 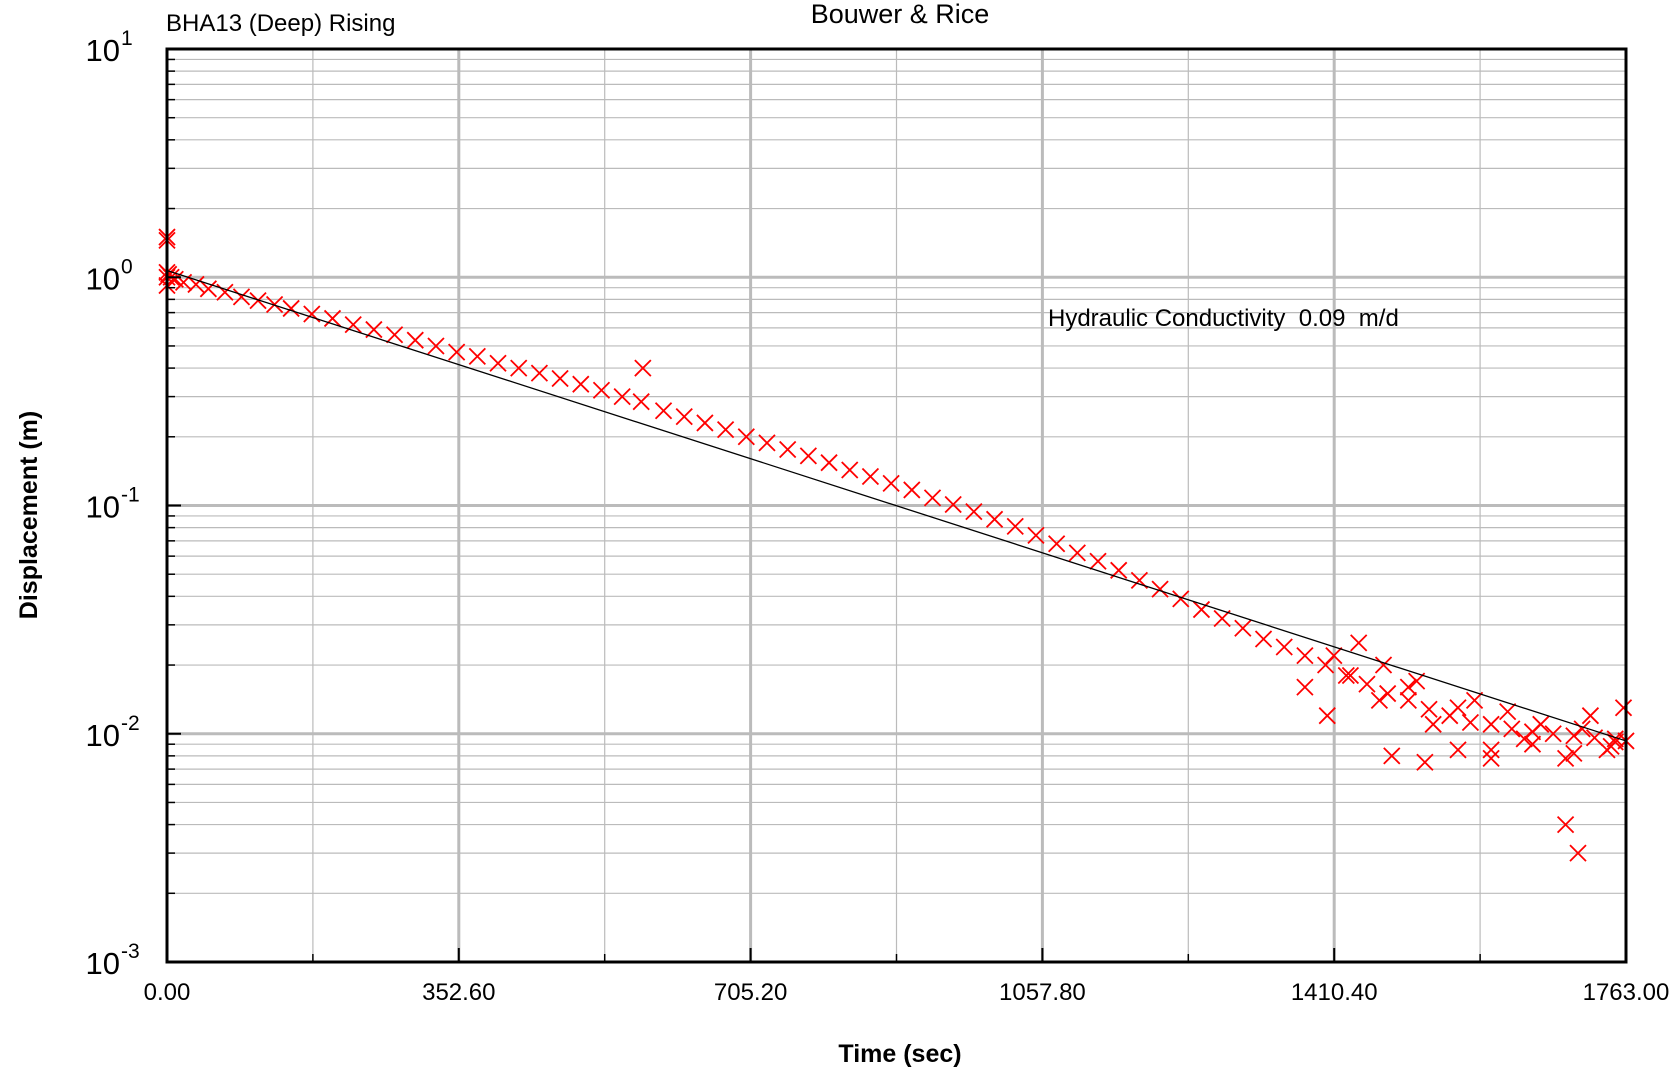 What do you see at coordinates (899, 1054) in the screenshot?
I see `x-axis-label: Time (sec)` at bounding box center [899, 1054].